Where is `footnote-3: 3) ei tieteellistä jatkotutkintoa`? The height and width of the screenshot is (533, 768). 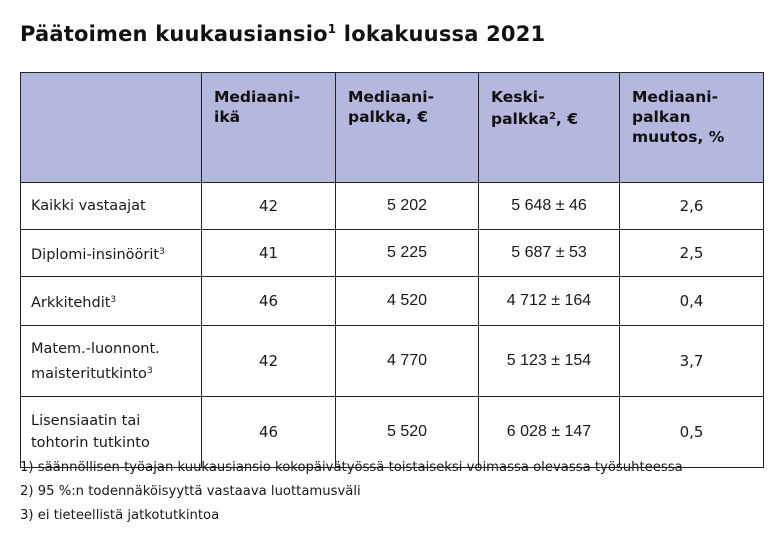
footnote-3: 3) ei tieteellistä jatkotutkintoa is located at coordinates (120, 515).